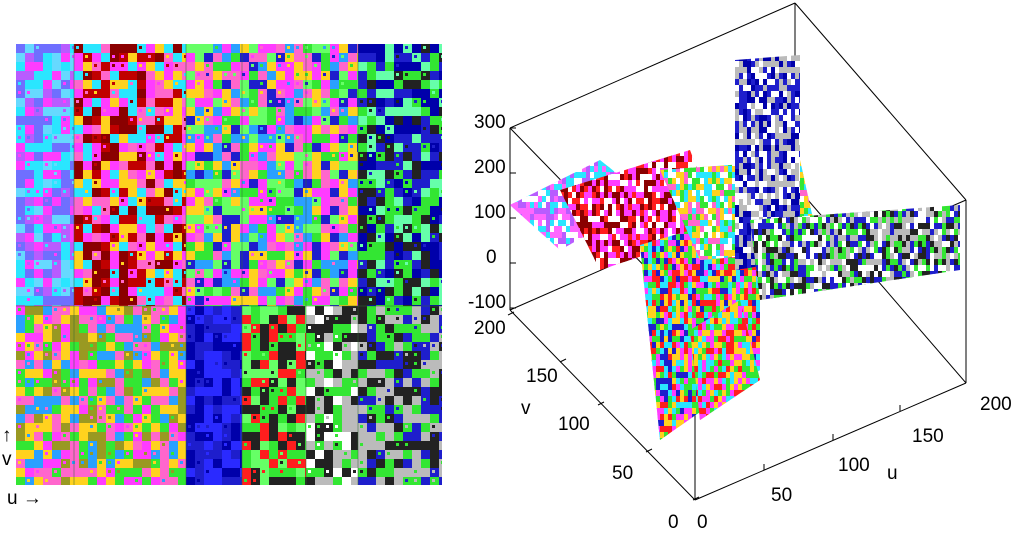 Image resolution: width=1019 pixels, height=535 pixels. What do you see at coordinates (996, 404) in the screenshot?
I see `u-tick-200: 200` at bounding box center [996, 404].